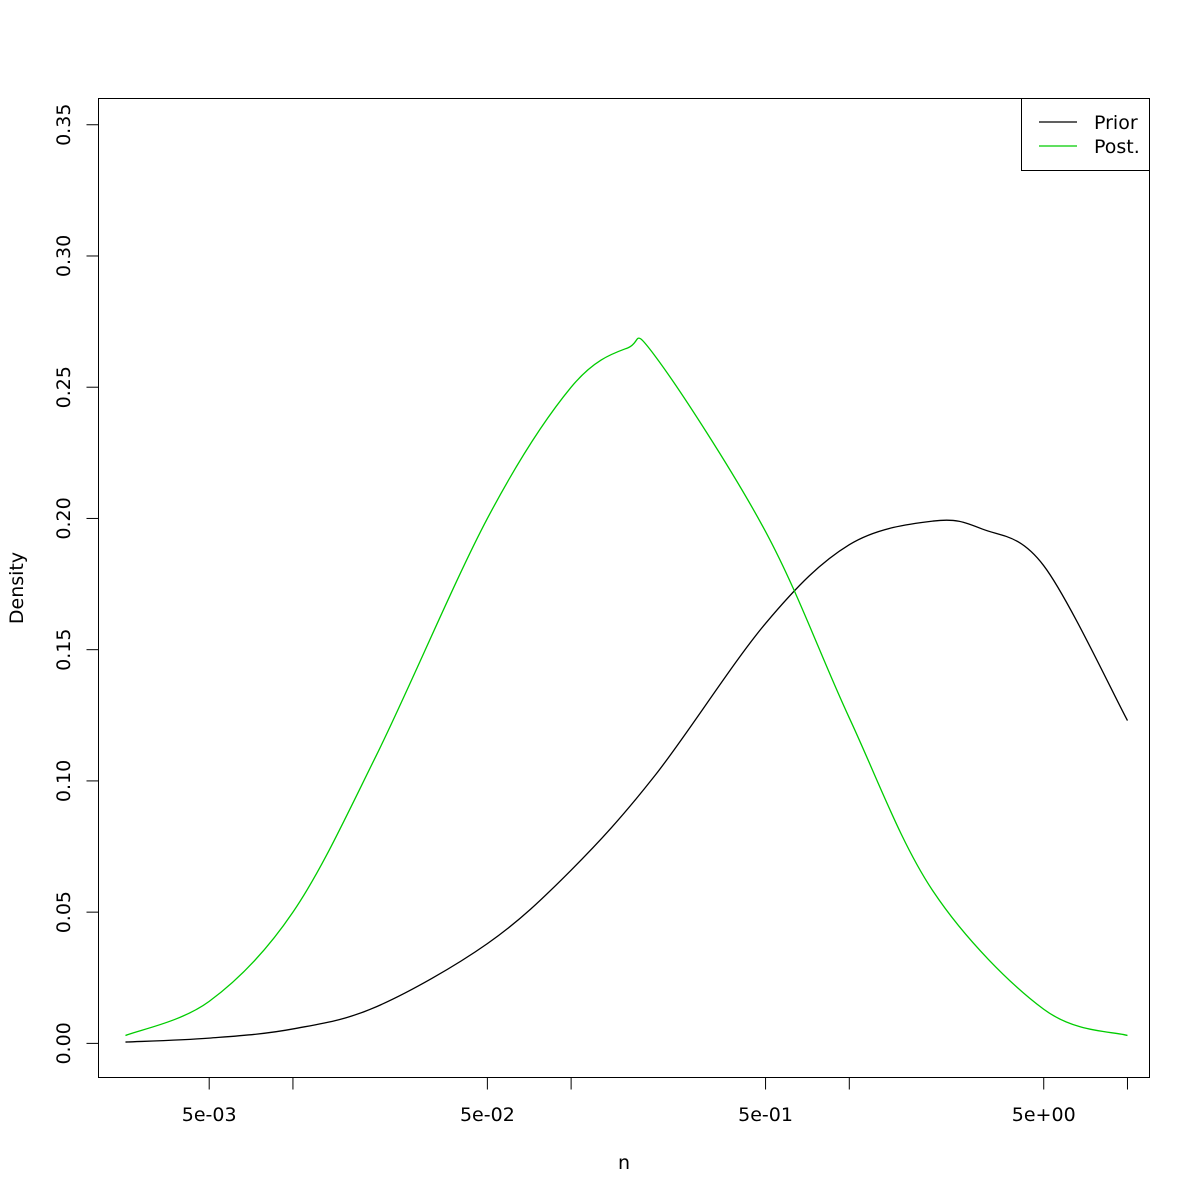 This screenshot has width=1200, height=1200. What do you see at coordinates (1085, 134) in the screenshot?
I see `legend-box` at bounding box center [1085, 134].